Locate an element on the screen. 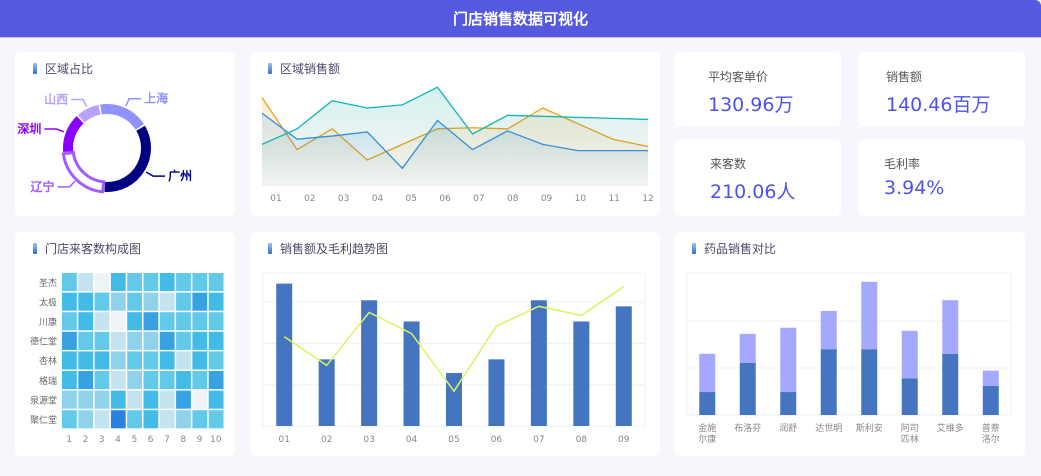  x-tick-label: 洛尔 is located at coordinates (991, 439).